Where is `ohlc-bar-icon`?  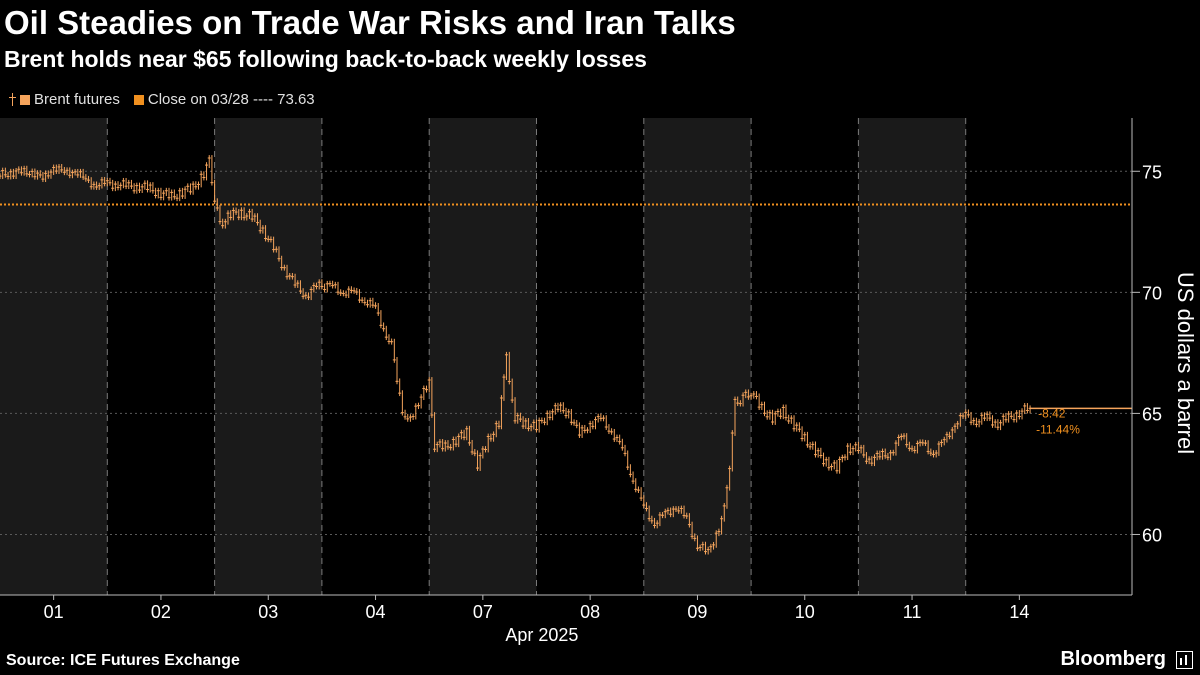 ohlc-bar-icon is located at coordinates (12, 99).